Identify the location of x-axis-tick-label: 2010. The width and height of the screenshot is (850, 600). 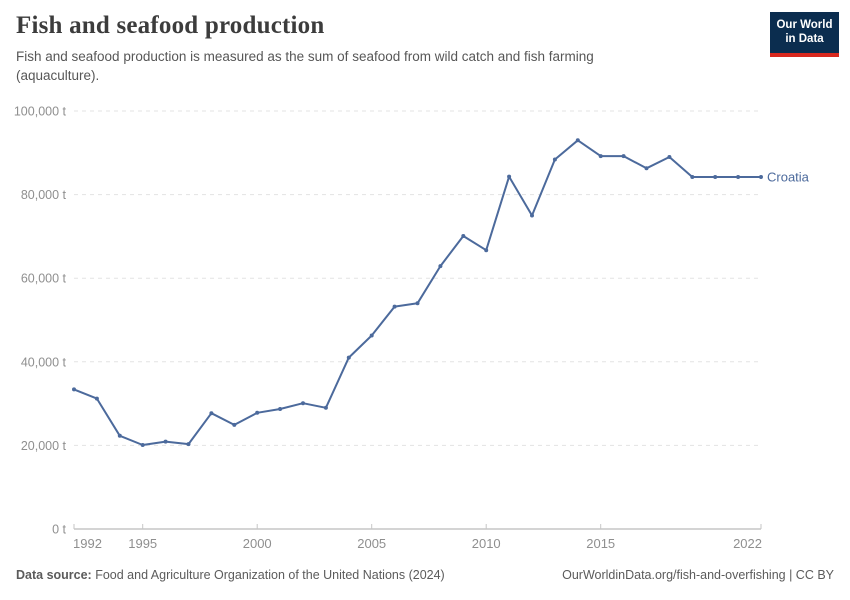
(486, 543).